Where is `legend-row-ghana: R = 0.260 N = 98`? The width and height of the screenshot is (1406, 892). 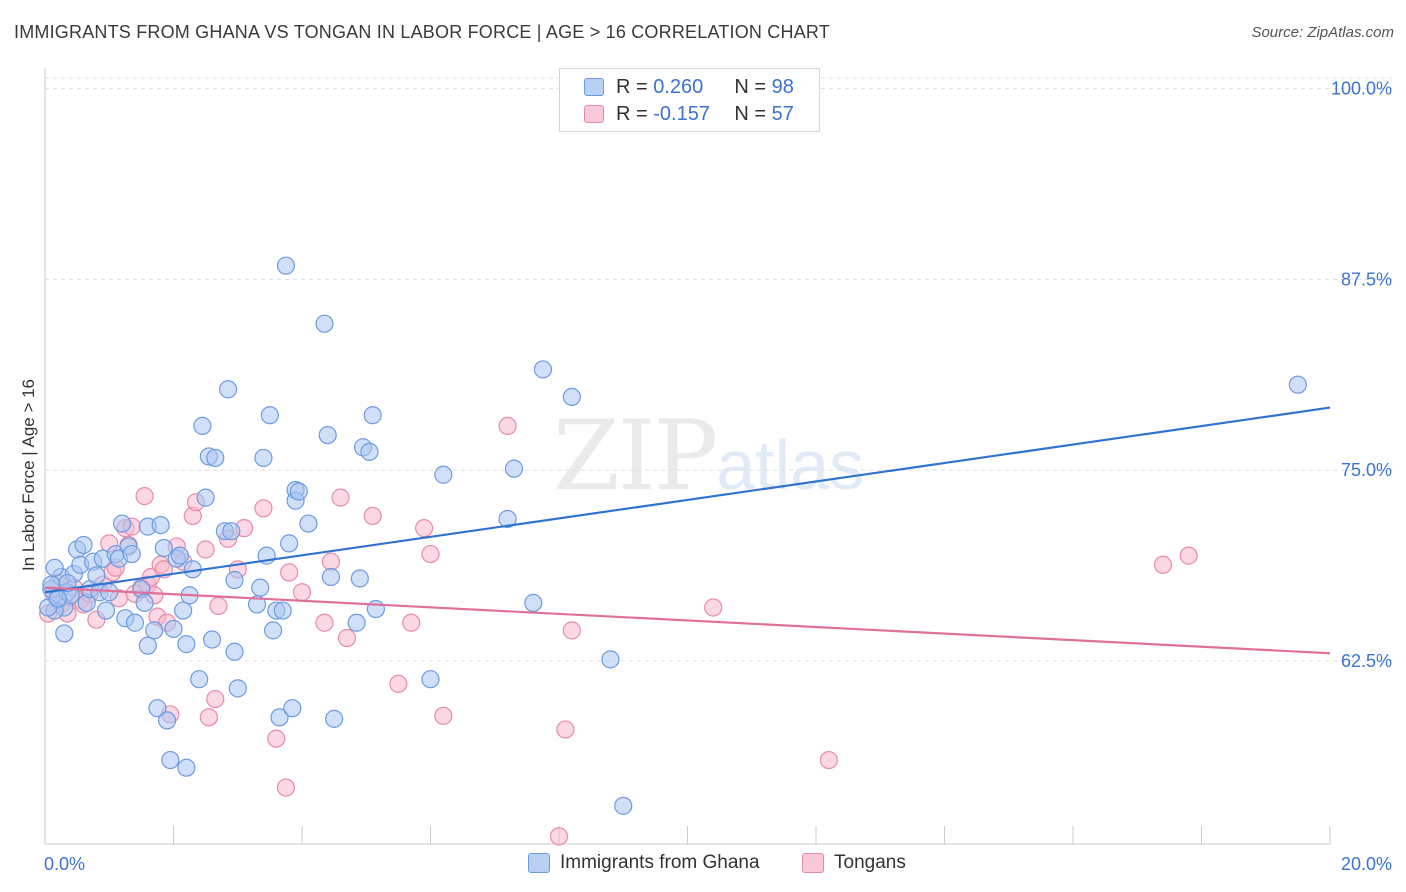 legend-row-ghana: R = 0.260 N = 98 is located at coordinates (689, 87).